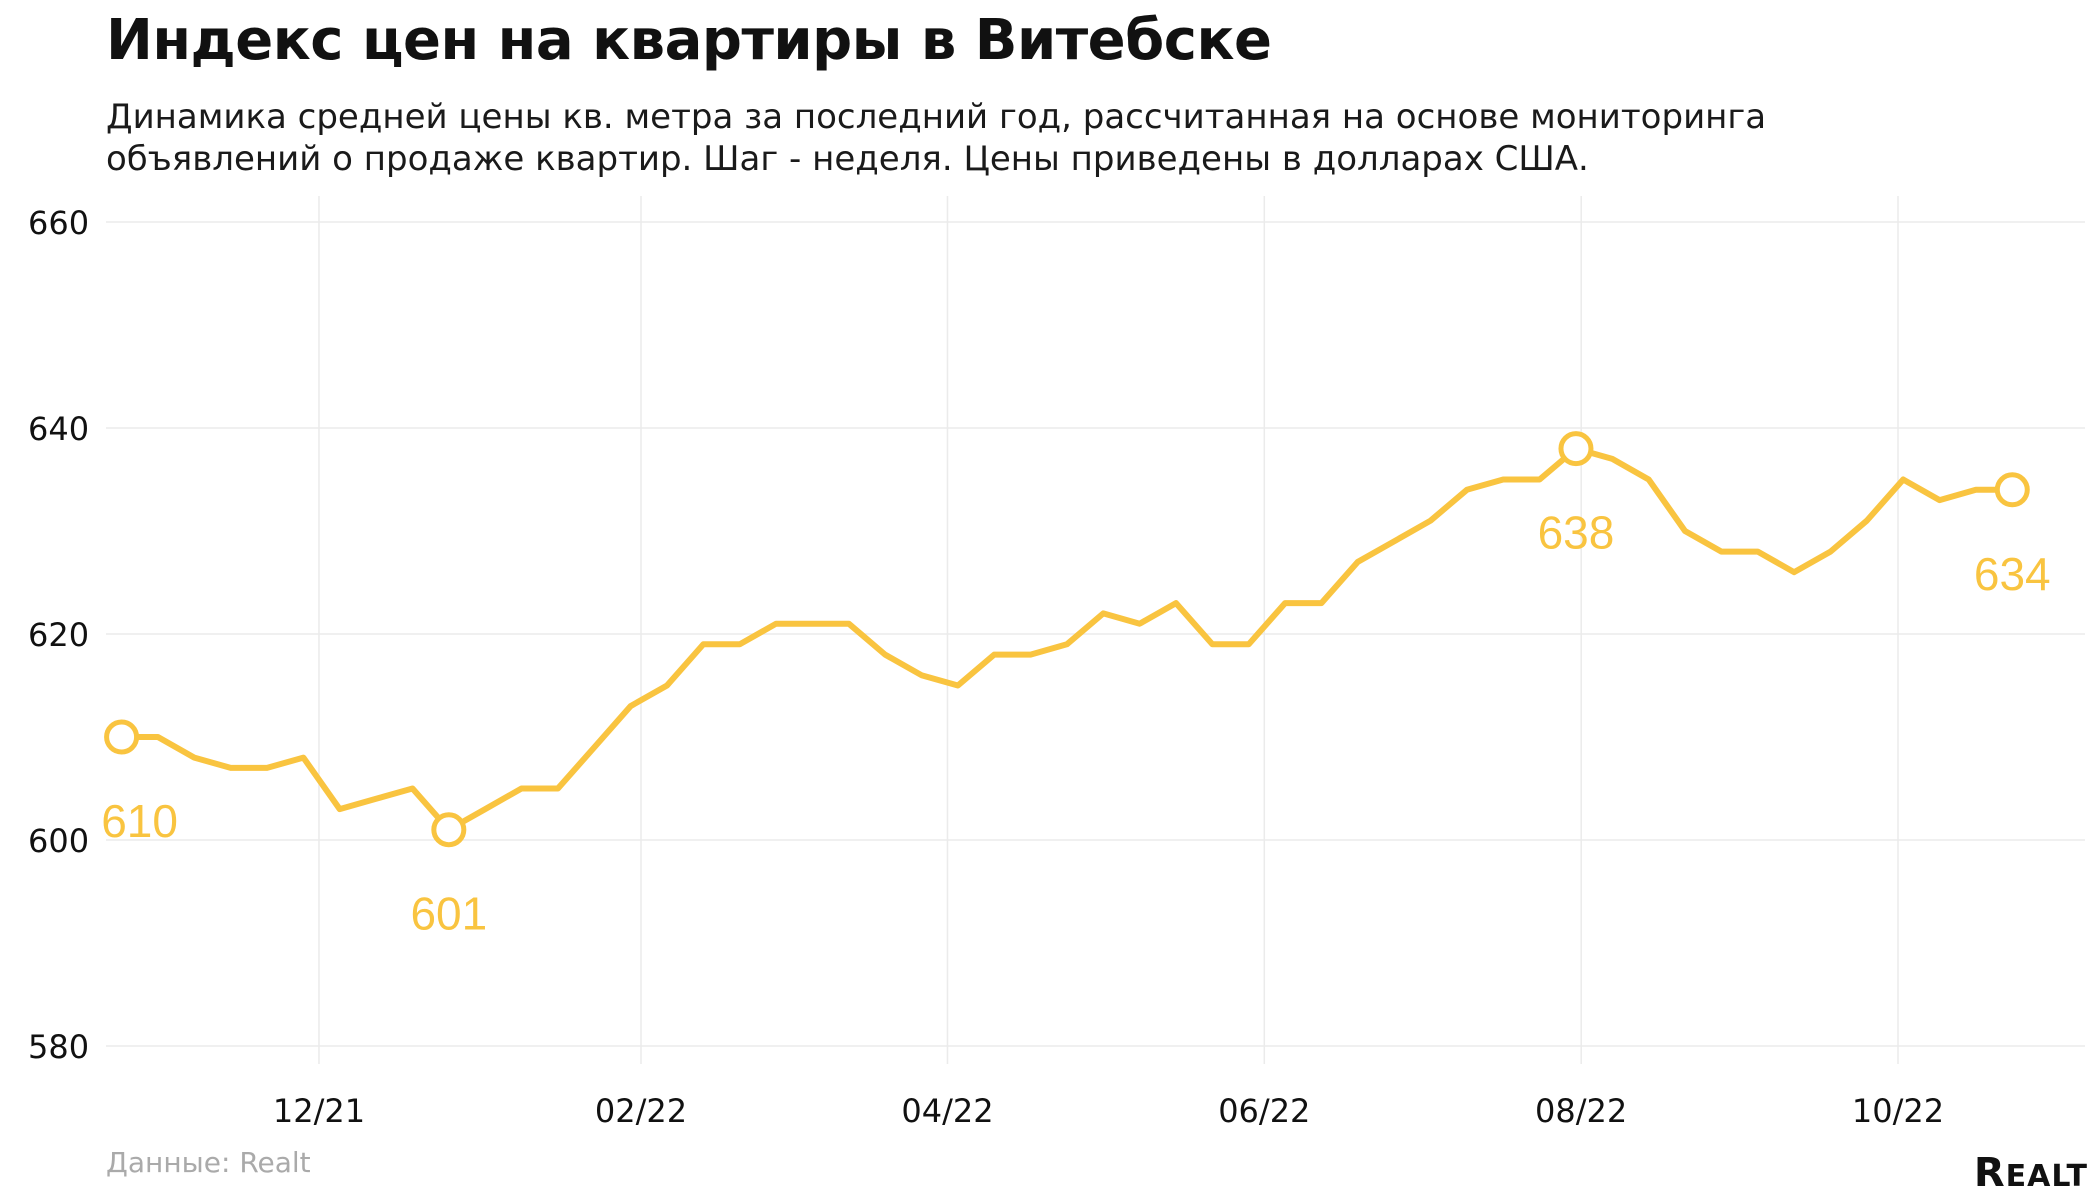 The image size is (2100, 1200). Describe the element at coordinates (139, 821) in the screenshot. I see `point-label-610: 610` at that location.